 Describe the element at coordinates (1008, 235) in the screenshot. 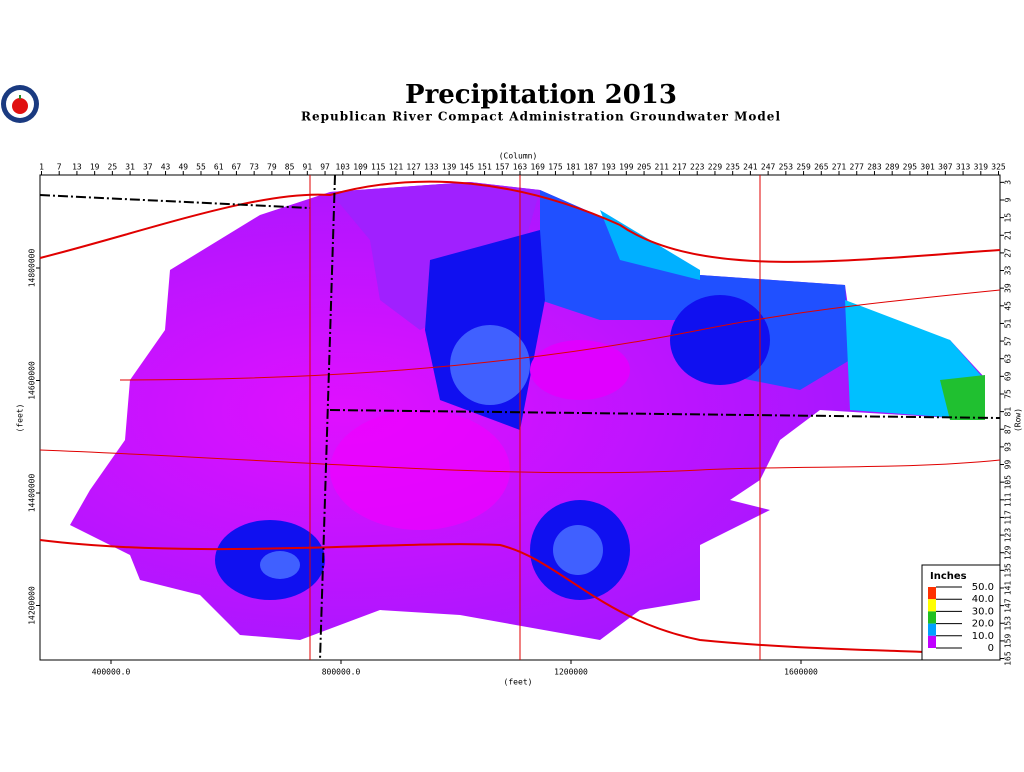

I see `row-tick-label: 21` at that location.